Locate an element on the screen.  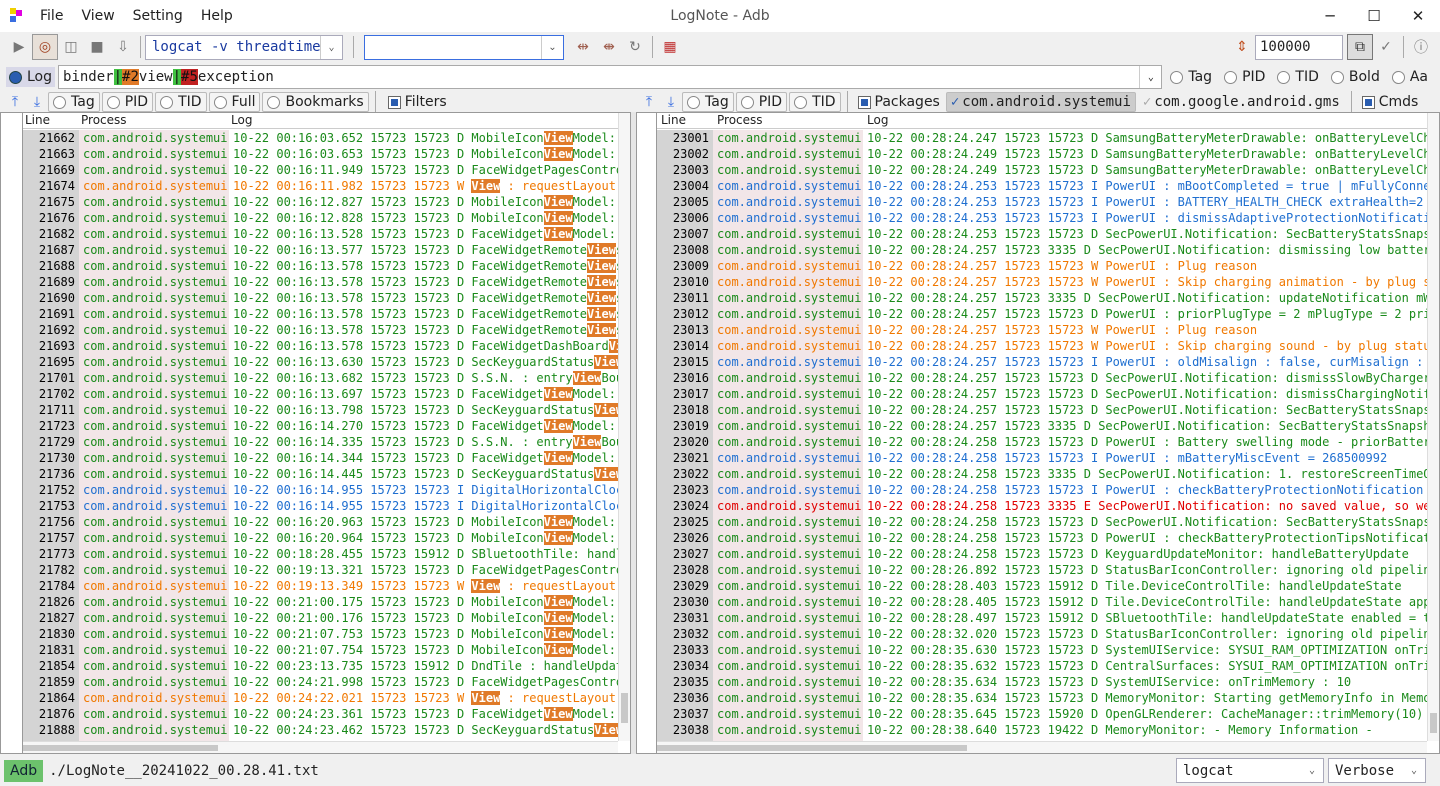
left-full-button: Full is located at coordinates (234, 102).